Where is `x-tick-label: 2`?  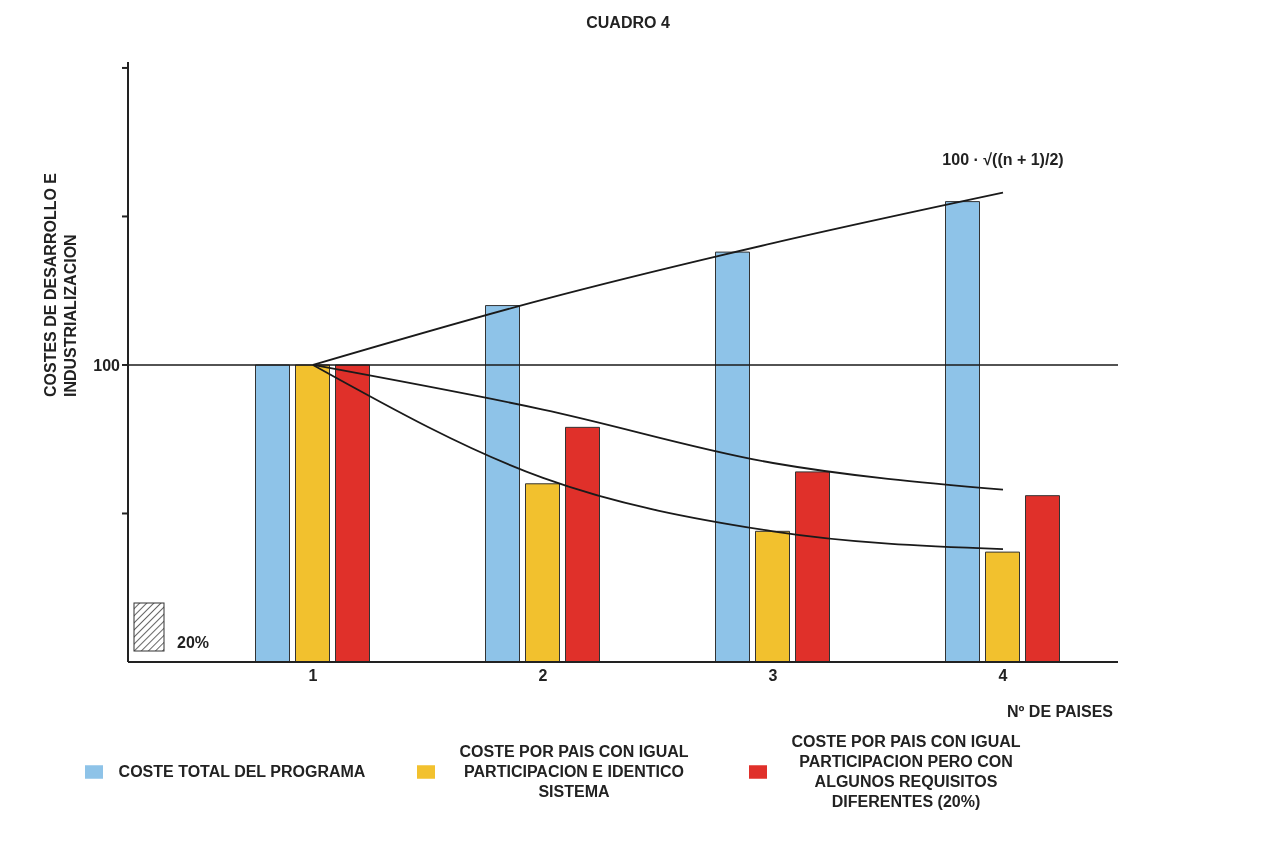 x-tick-label: 2 is located at coordinates (543, 676).